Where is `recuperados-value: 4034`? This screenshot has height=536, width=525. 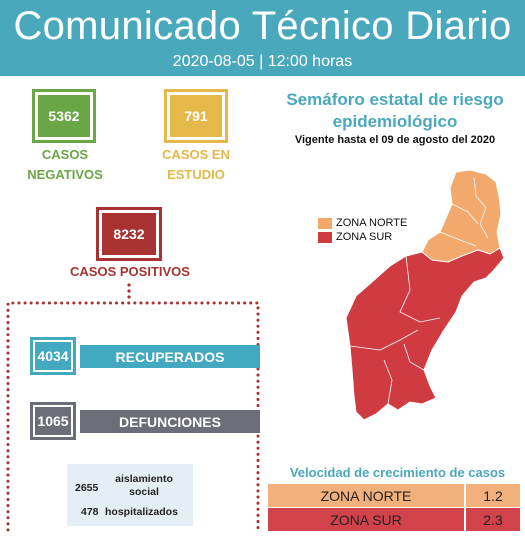
recuperados-value: 4034 is located at coordinates (53, 356).